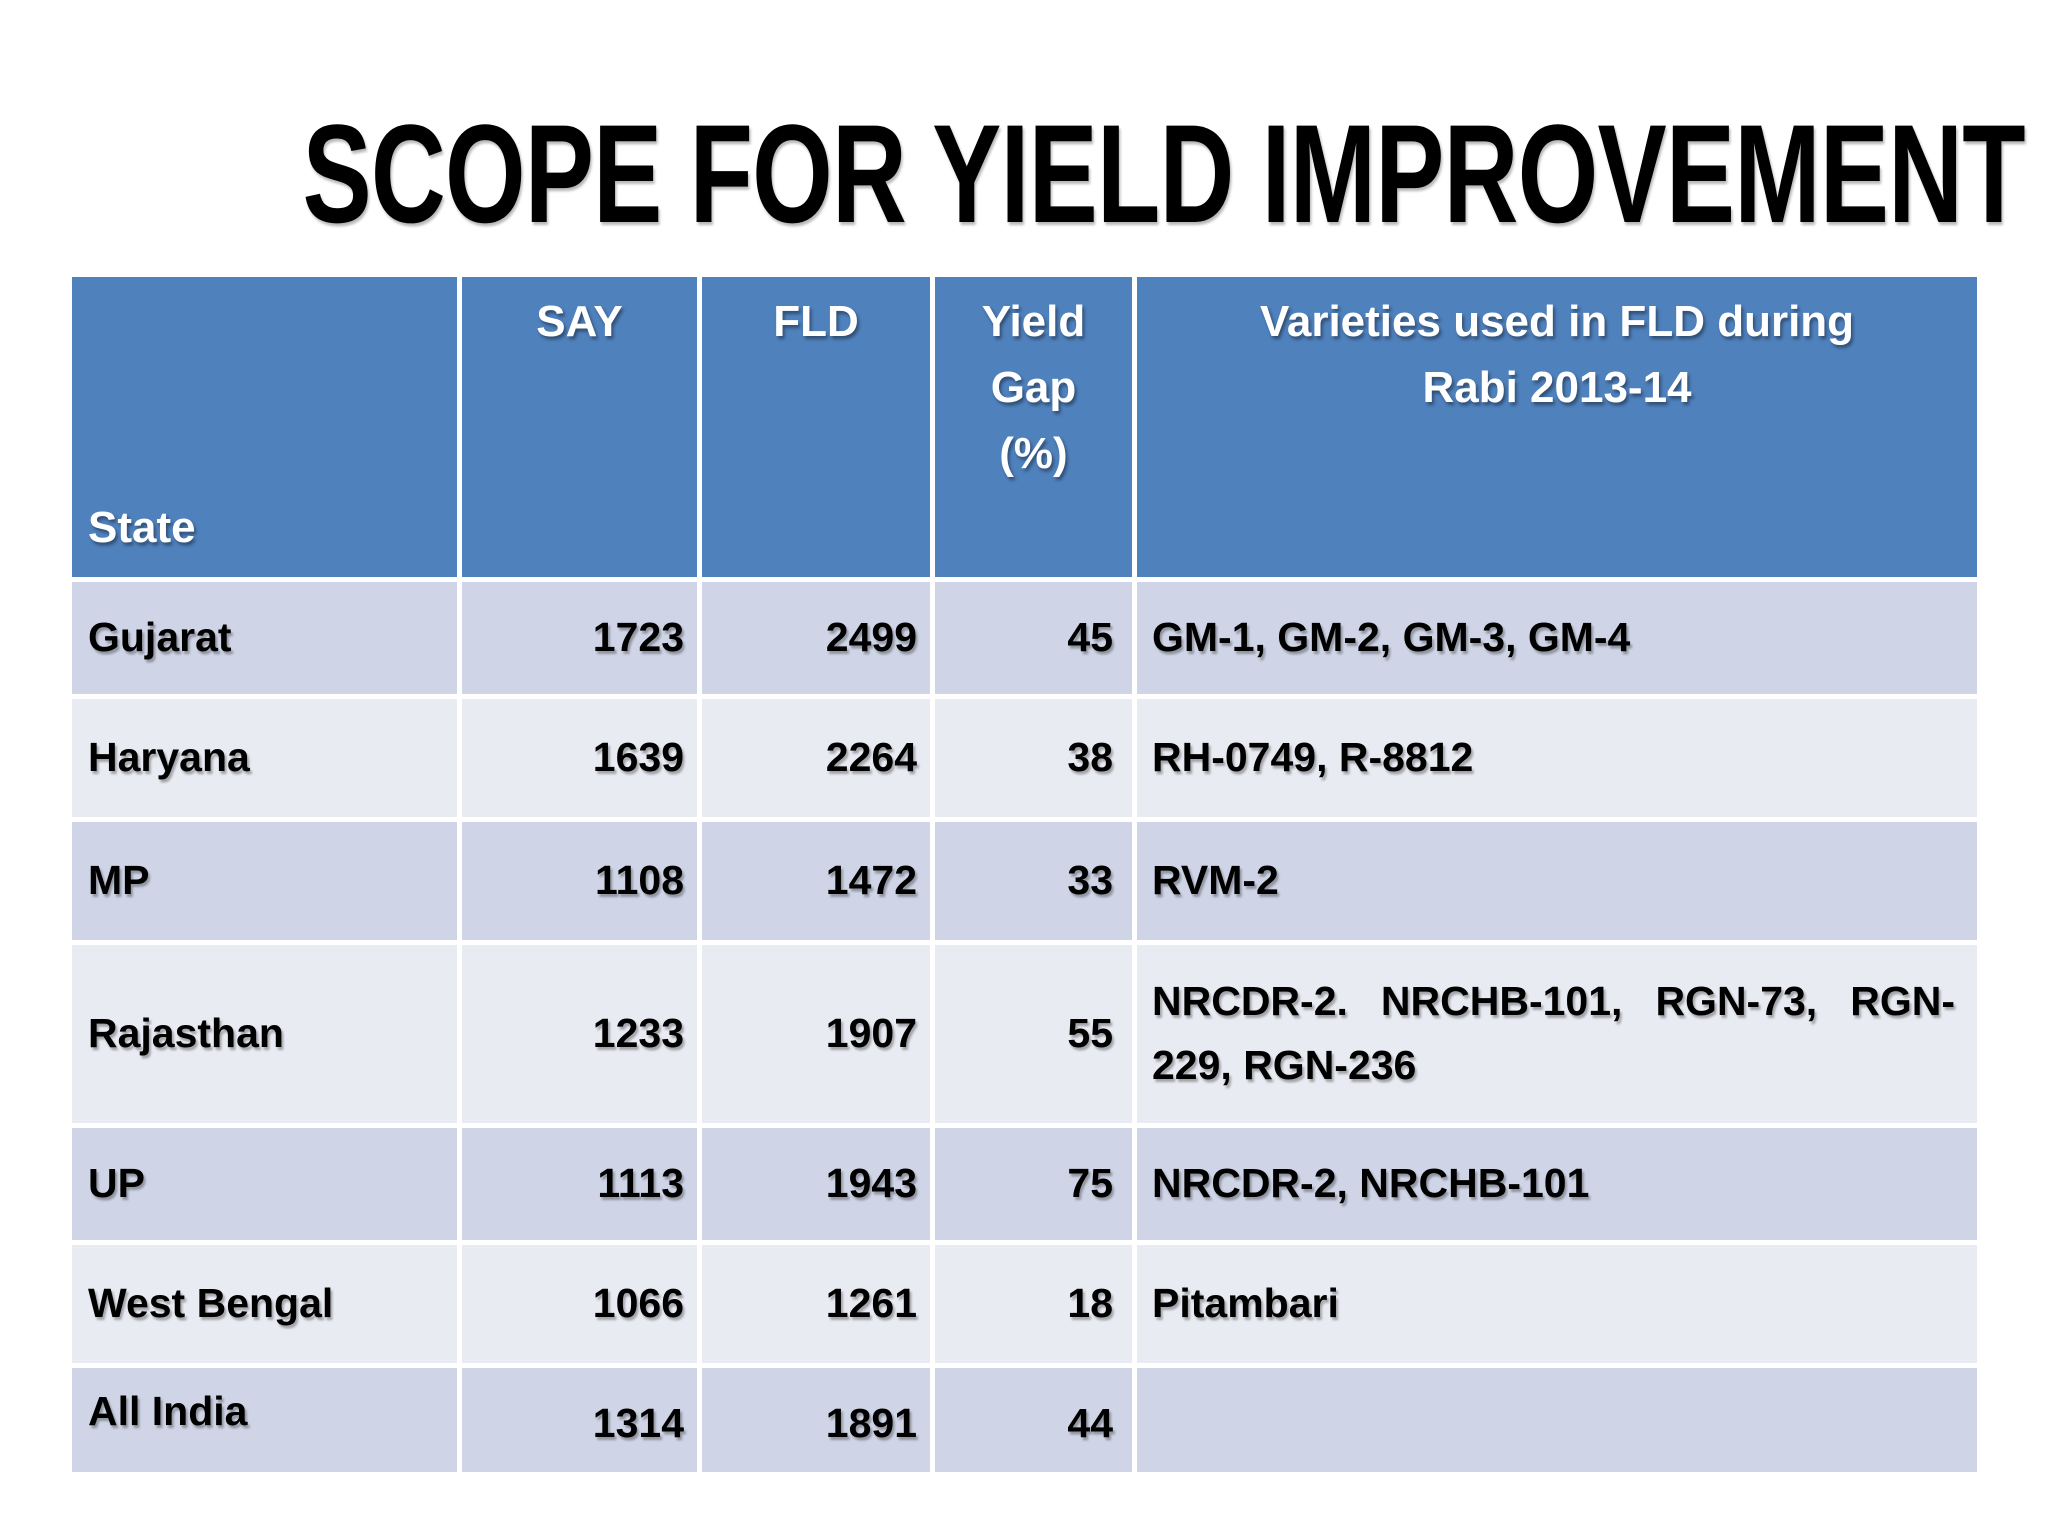 The height and width of the screenshot is (1536, 2048). I want to click on cell-state: UP, so click(264, 1184).